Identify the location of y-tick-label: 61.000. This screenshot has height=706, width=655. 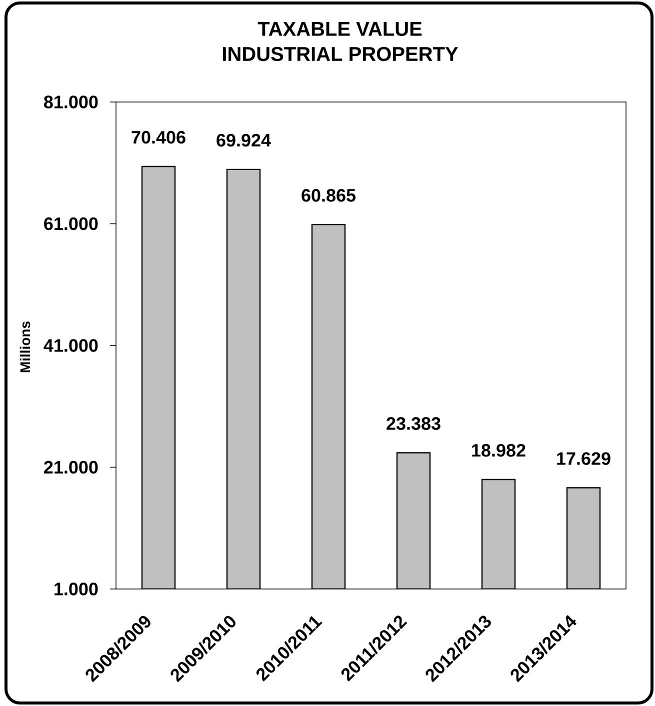
(71, 223).